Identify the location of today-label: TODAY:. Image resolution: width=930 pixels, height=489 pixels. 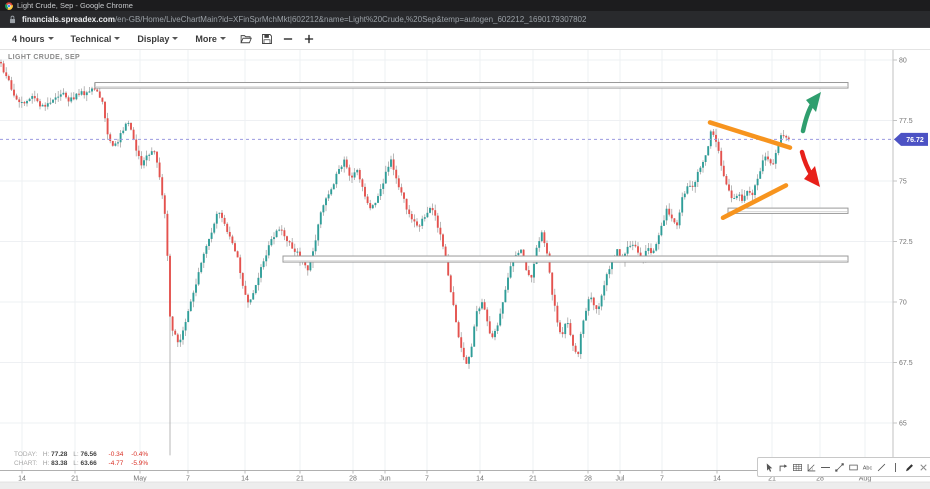
(26, 454).